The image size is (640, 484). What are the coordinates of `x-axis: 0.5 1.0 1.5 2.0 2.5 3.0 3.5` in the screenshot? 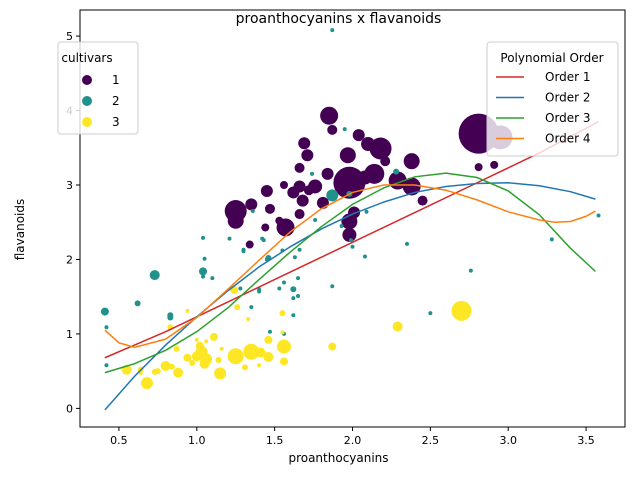 It's located at (352, 437).